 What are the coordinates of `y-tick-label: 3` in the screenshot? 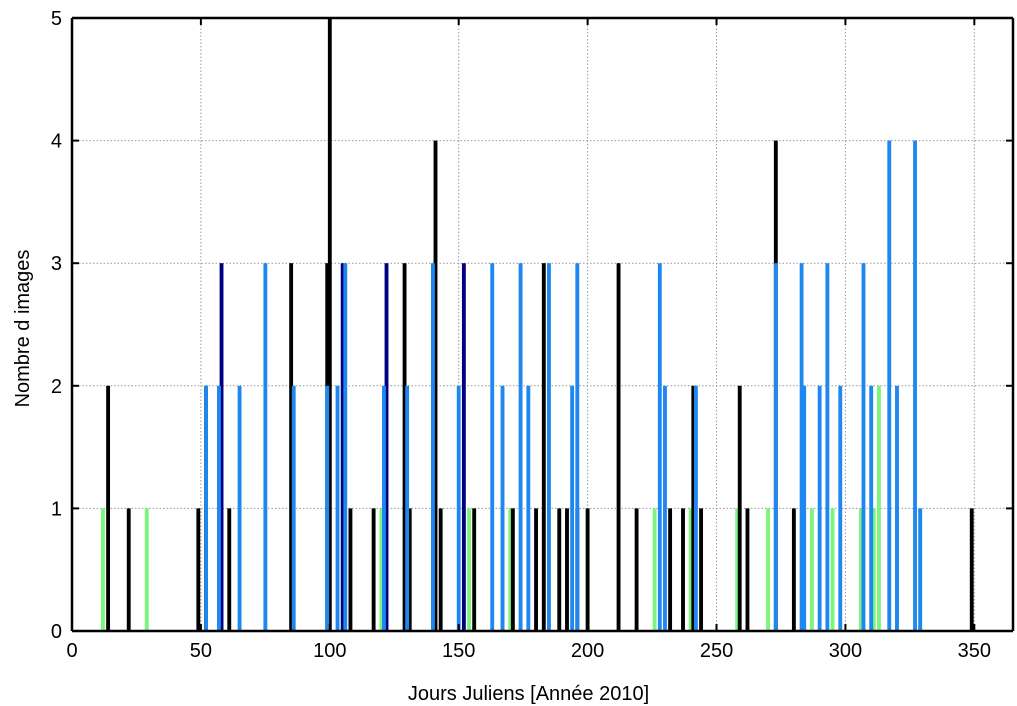 It's located at (56, 264).